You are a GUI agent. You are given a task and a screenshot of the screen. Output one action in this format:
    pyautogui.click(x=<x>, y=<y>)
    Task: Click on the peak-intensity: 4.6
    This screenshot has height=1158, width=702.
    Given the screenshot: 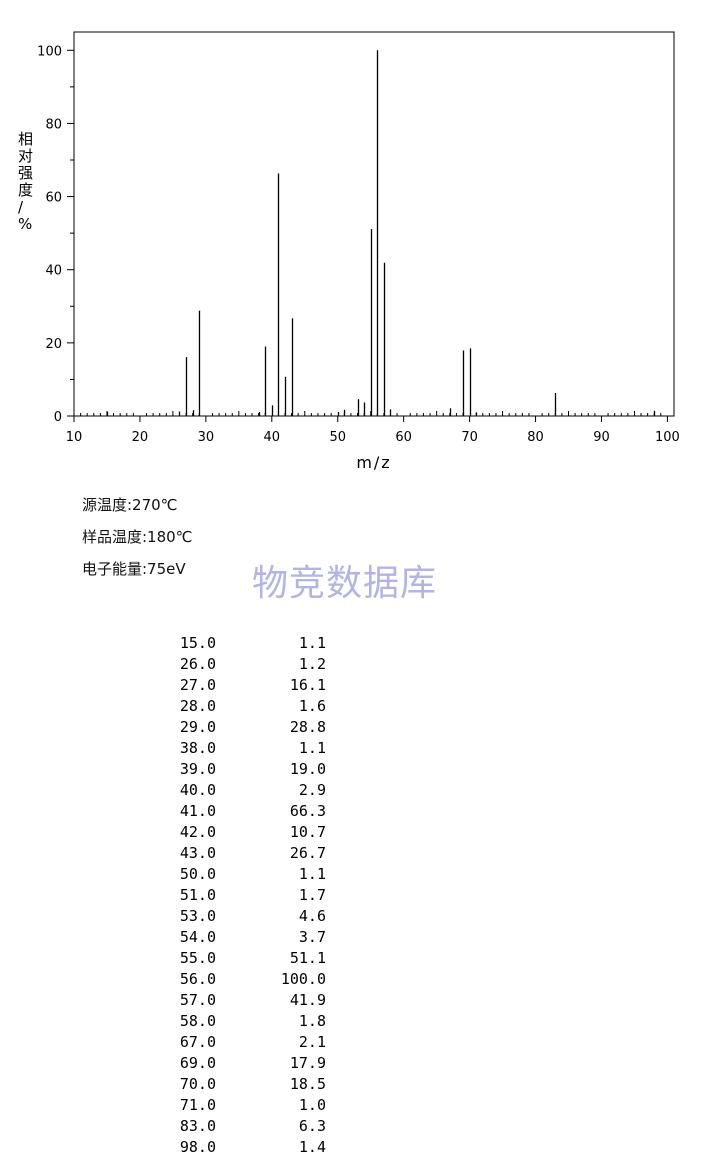 What is the action you would take?
    pyautogui.click(x=312, y=916)
    